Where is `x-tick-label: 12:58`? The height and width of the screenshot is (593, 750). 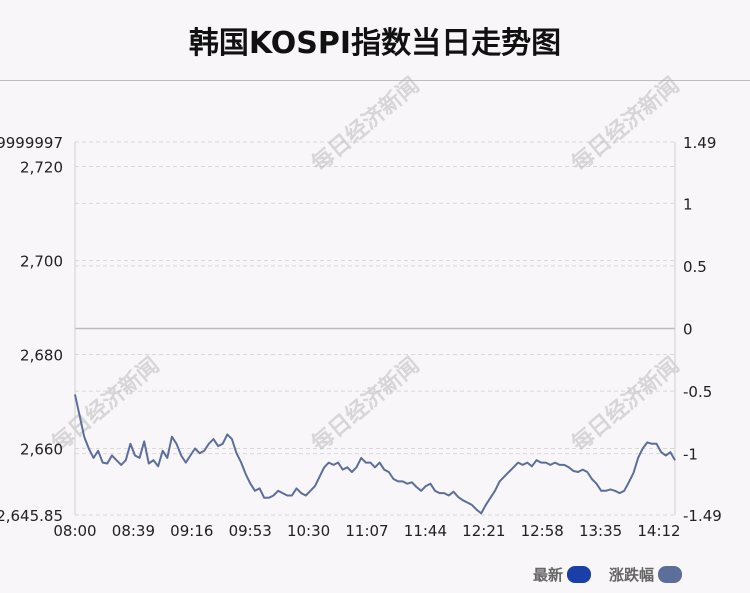
x-tick-label: 12:58 is located at coordinates (542, 531).